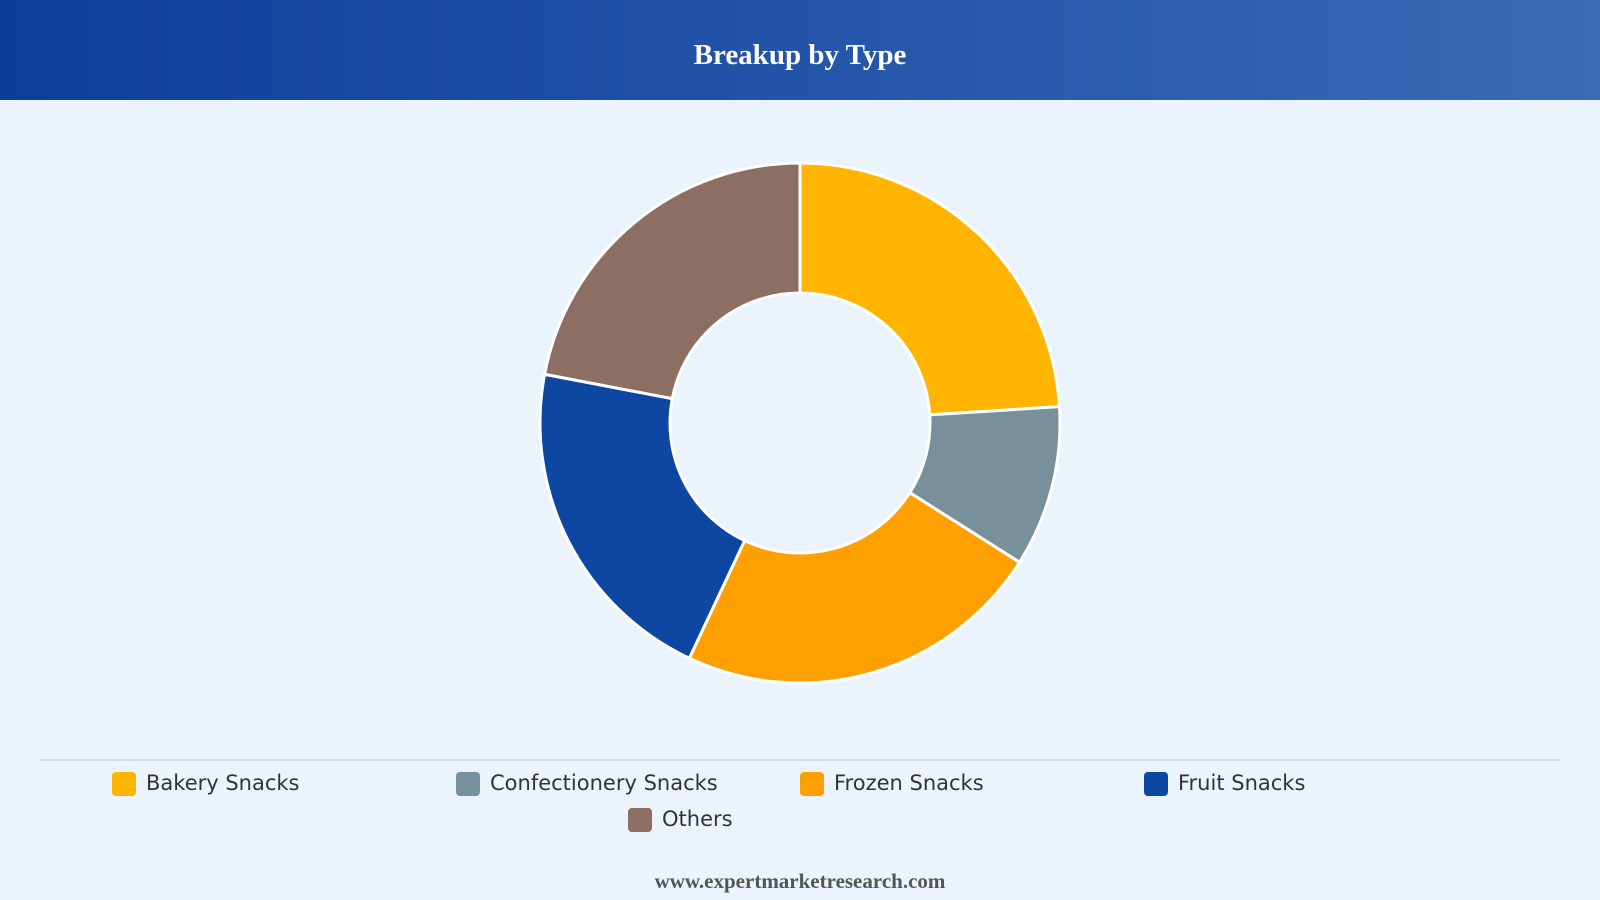 The height and width of the screenshot is (900, 1600). I want to click on chart-title: Breakup by Type, so click(800, 55).